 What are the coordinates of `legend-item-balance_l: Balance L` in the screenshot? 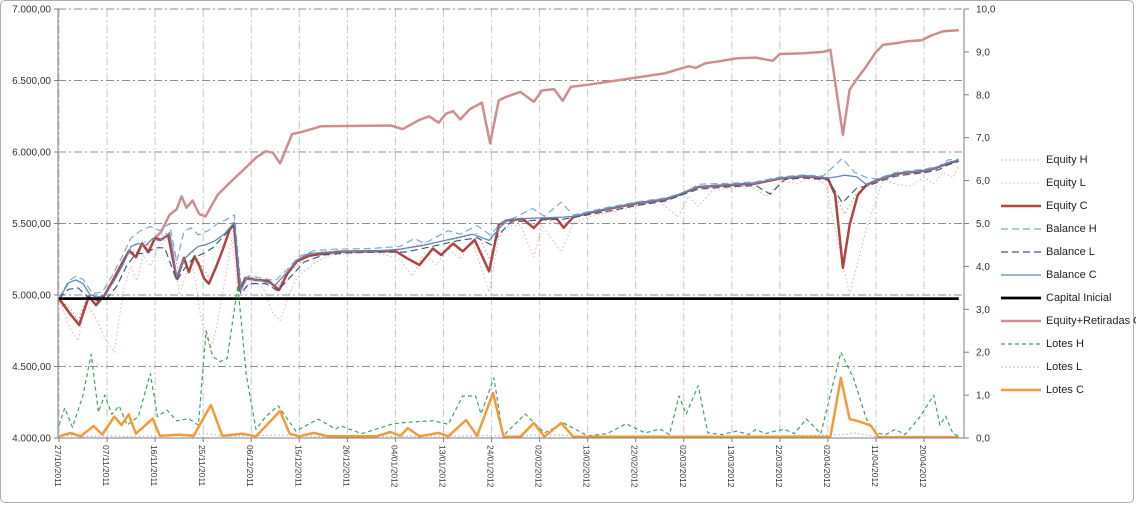 It's located at (1068, 251).